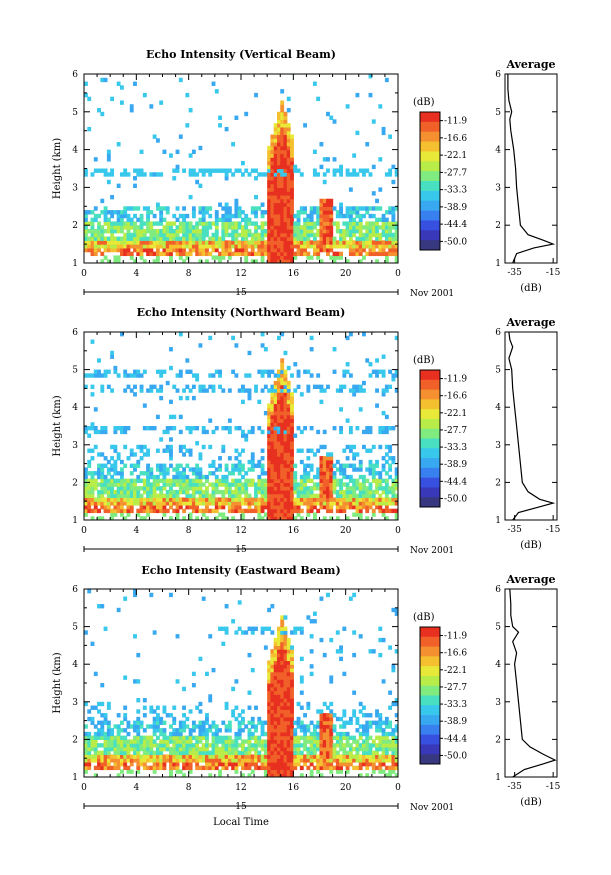 Image resolution: width=611 pixels, height=875 pixels. Describe the element at coordinates (553, 273) in the screenshot. I see `profile-x-label: -15` at that location.